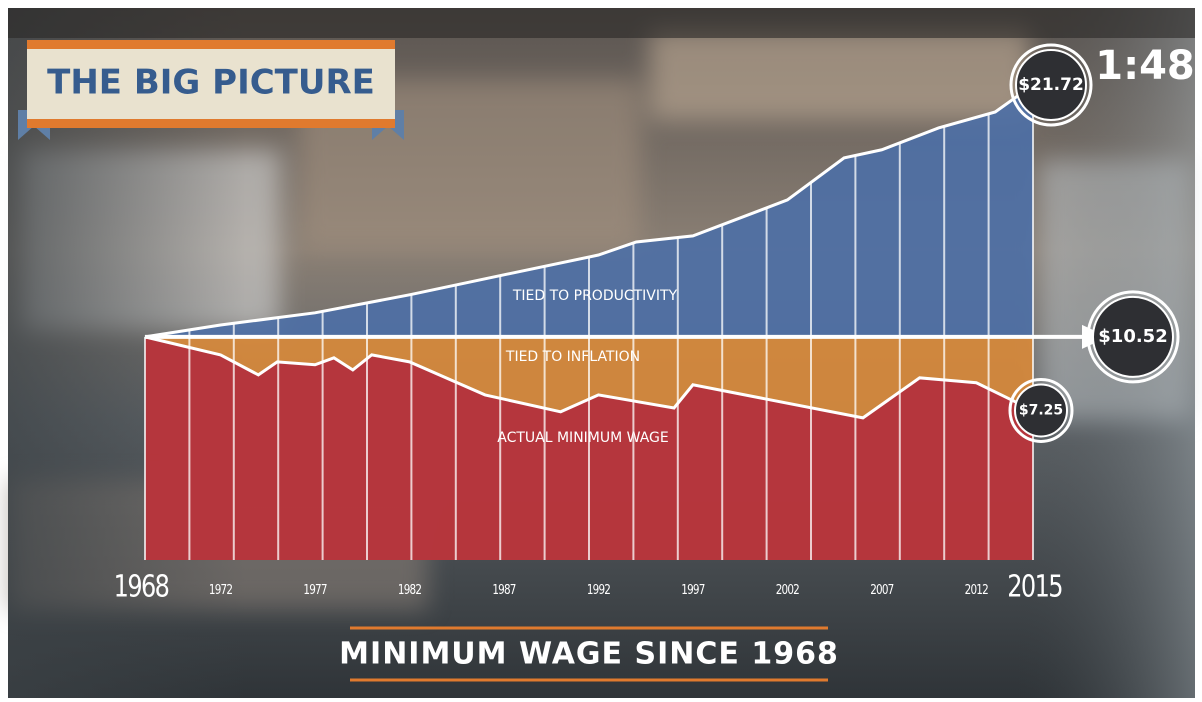  What do you see at coordinates (788, 589) in the screenshot?
I see `x-tick-label: 2002` at bounding box center [788, 589].